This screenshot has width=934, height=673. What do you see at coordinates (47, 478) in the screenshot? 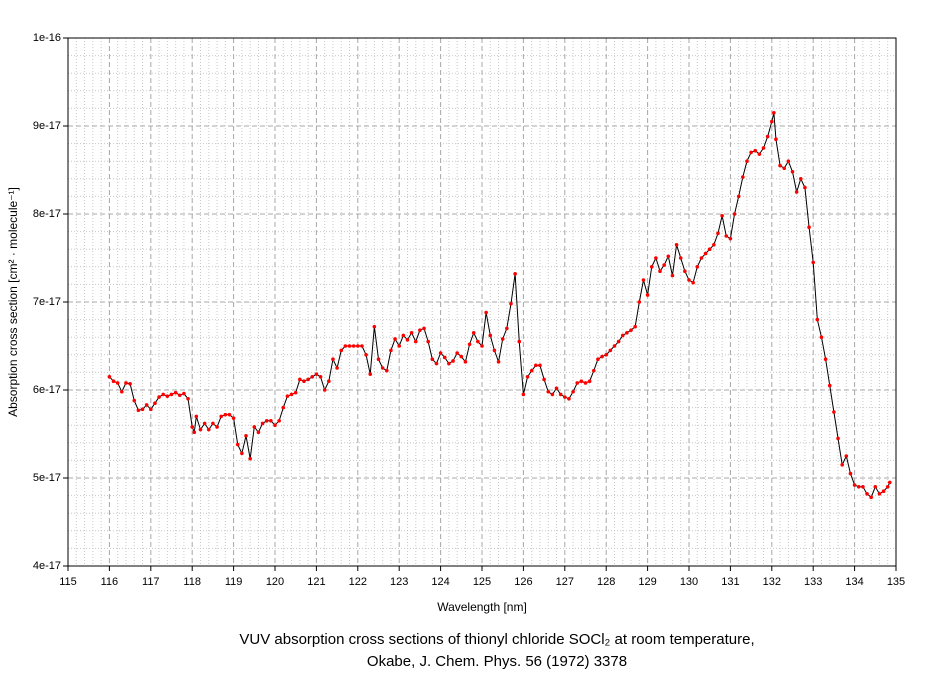
I see `y-tick-label: 5e-17` at bounding box center [47, 478].